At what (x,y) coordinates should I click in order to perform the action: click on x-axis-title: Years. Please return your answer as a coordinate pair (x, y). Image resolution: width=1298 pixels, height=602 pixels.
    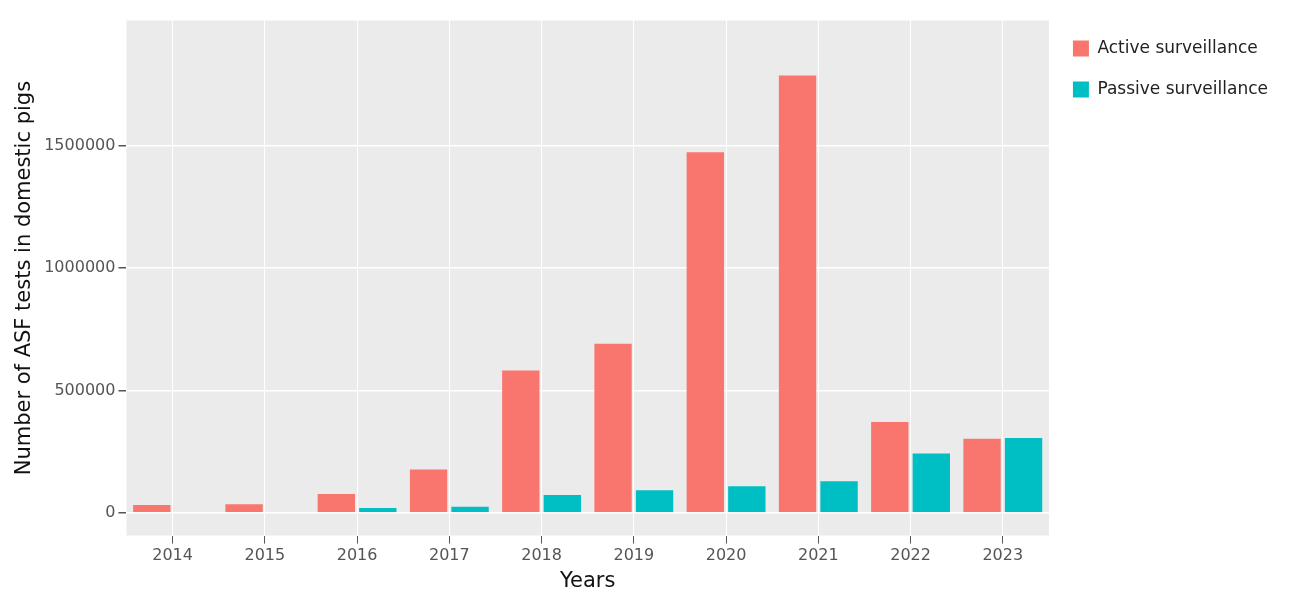
    Looking at the image, I should click on (587, 579).